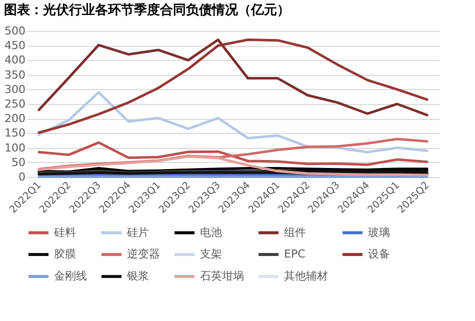 The image size is (475, 321). I want to click on legend-label: 电池, so click(211, 232).